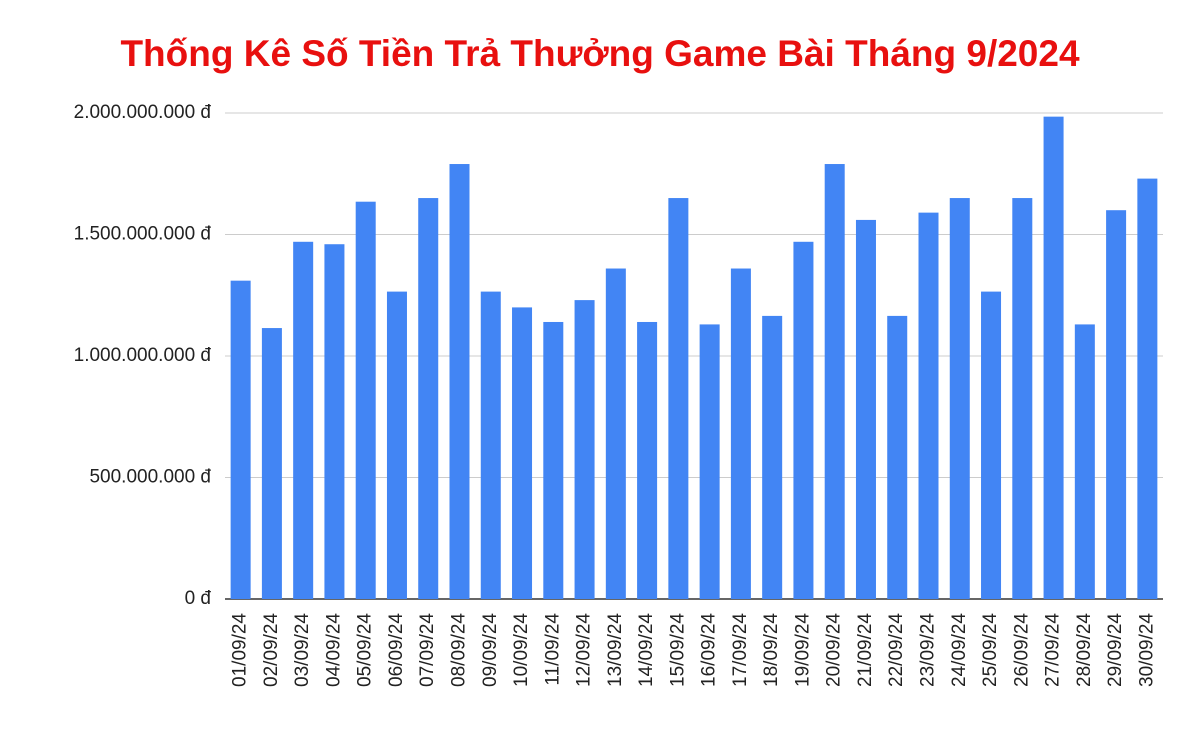 The height and width of the screenshot is (742, 1200). I want to click on y-tick-label: 0 đ, so click(198, 598).